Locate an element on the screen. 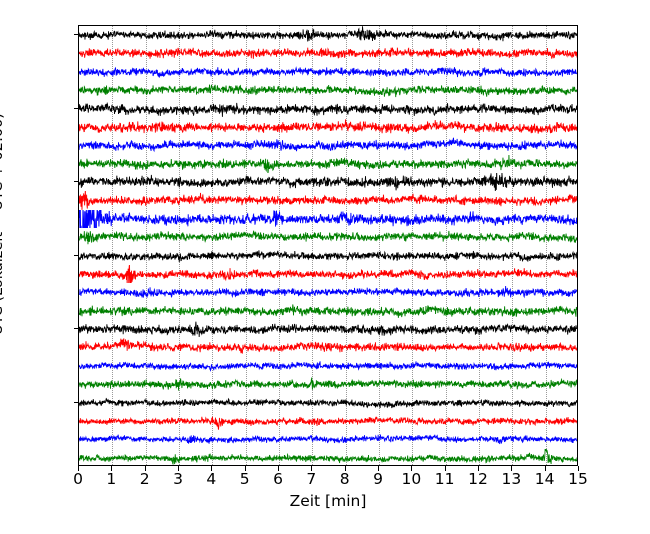 This screenshot has height=534, width=650. x-tick-label-11: 11 is located at coordinates (444, 479).